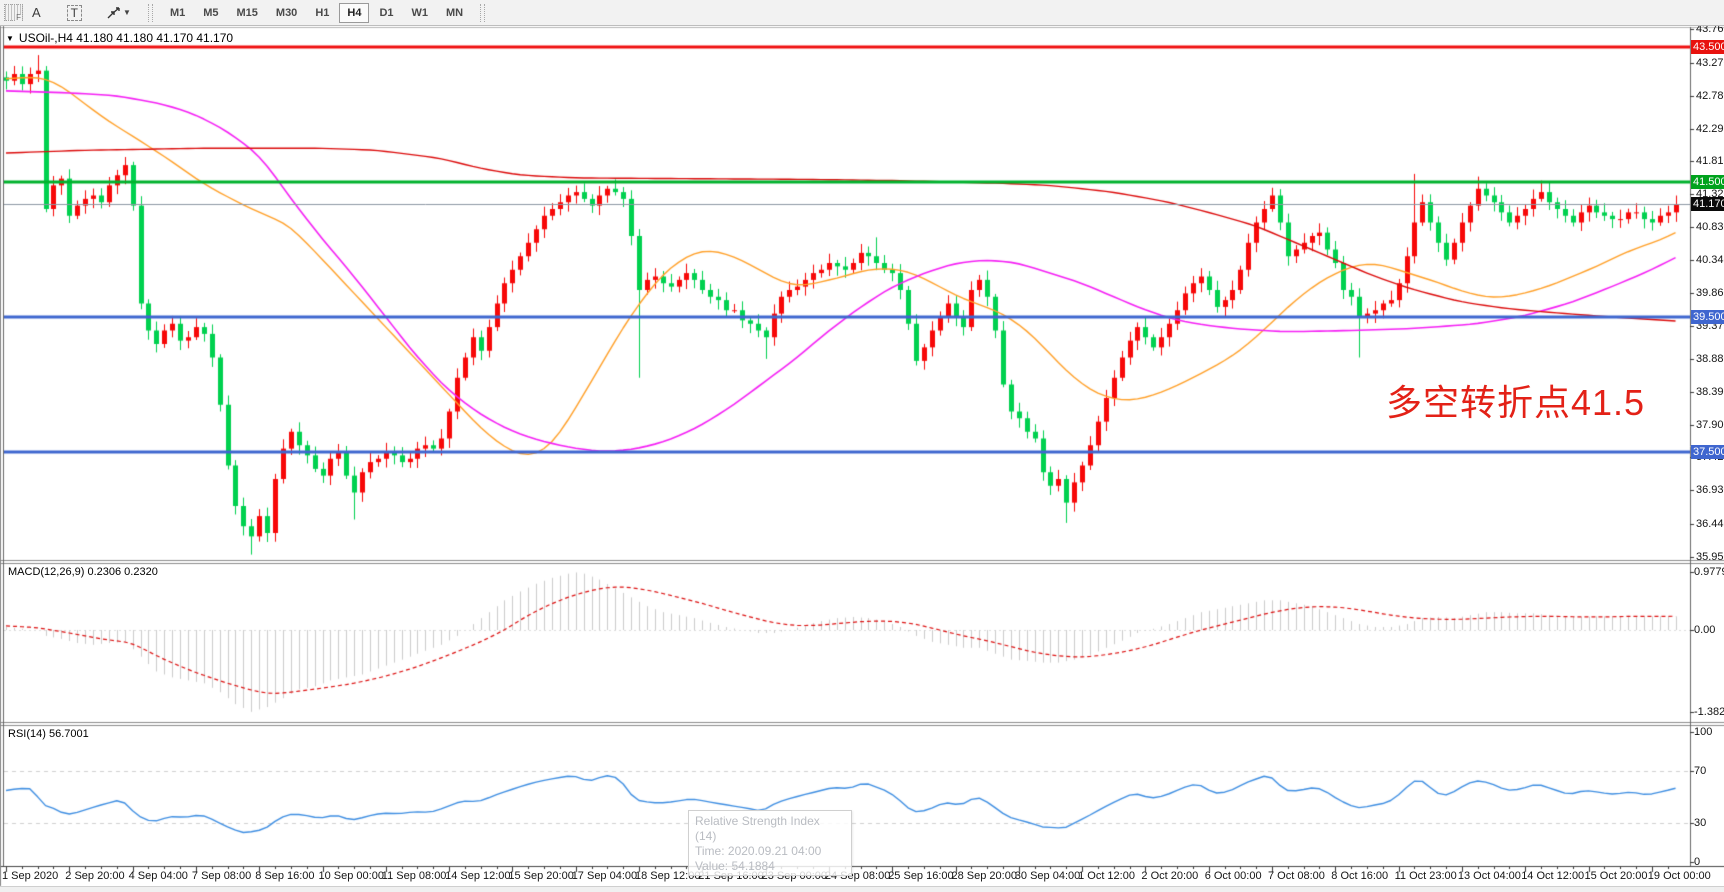 This screenshot has width=1724, height=892. What do you see at coordinates (322, 13) in the screenshot?
I see `timeframe-button-H1: H1` at bounding box center [322, 13].